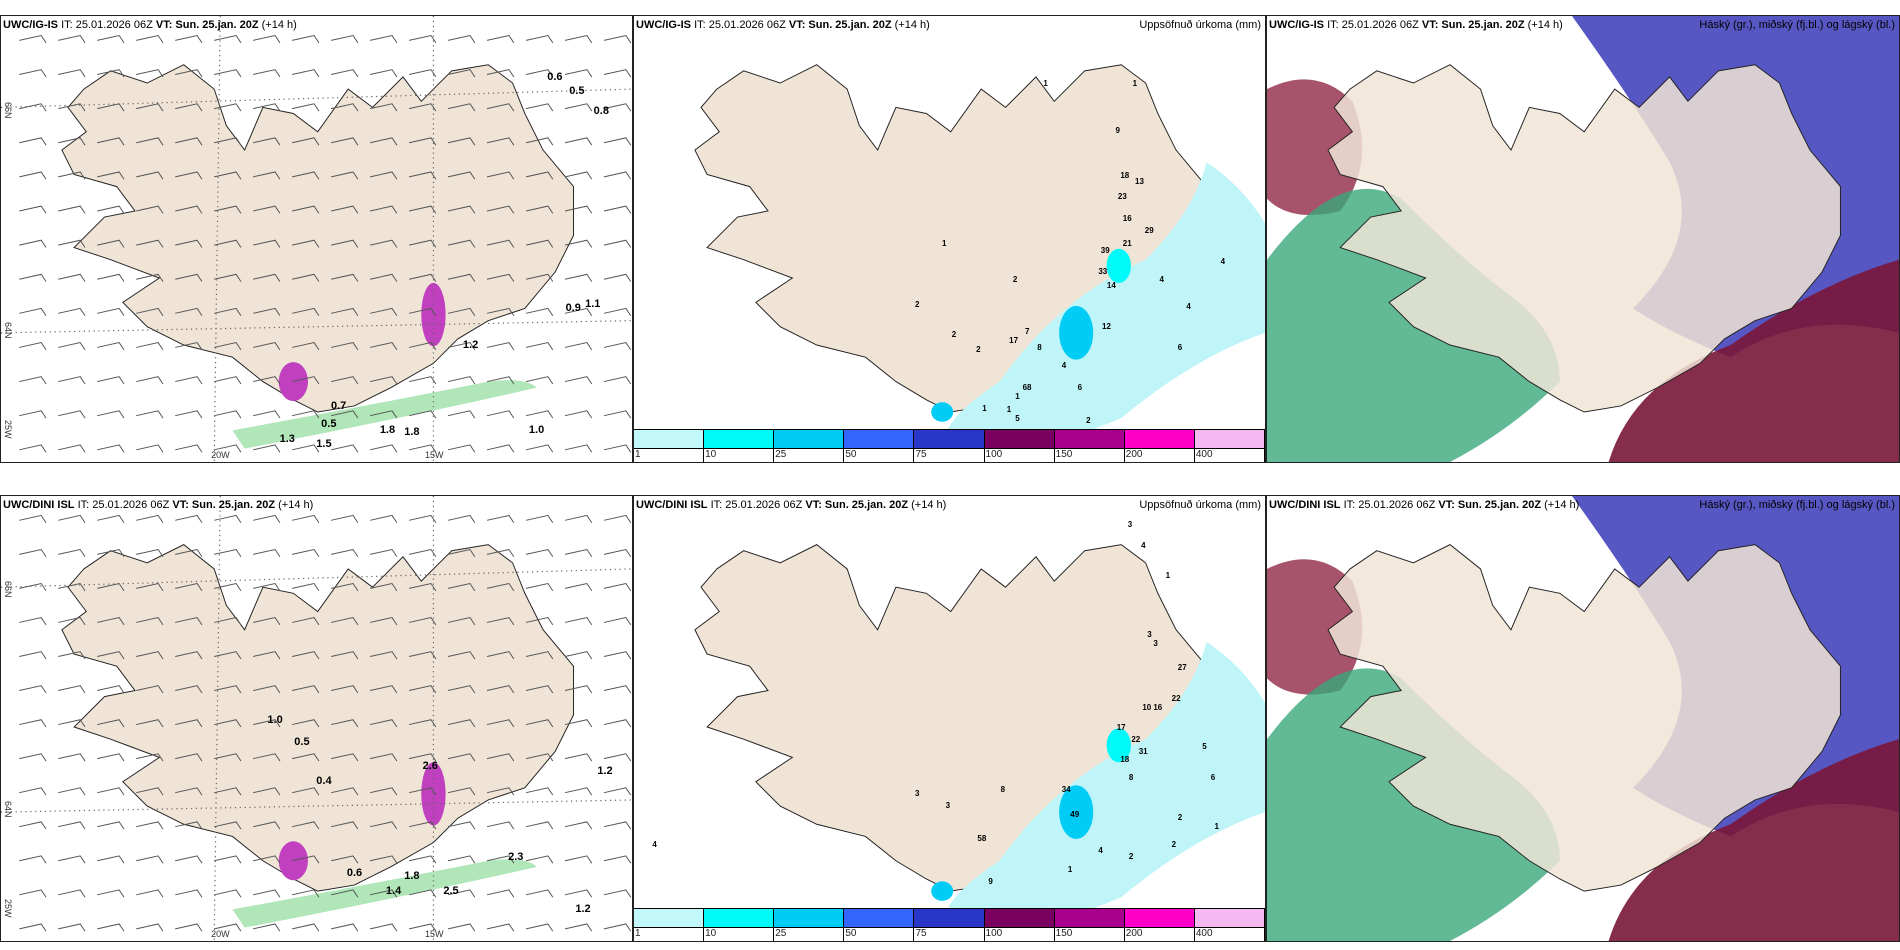 The width and height of the screenshot is (1900, 950). What do you see at coordinates (1117, 130) in the screenshot?
I see `precip-value-label: 9` at bounding box center [1117, 130].